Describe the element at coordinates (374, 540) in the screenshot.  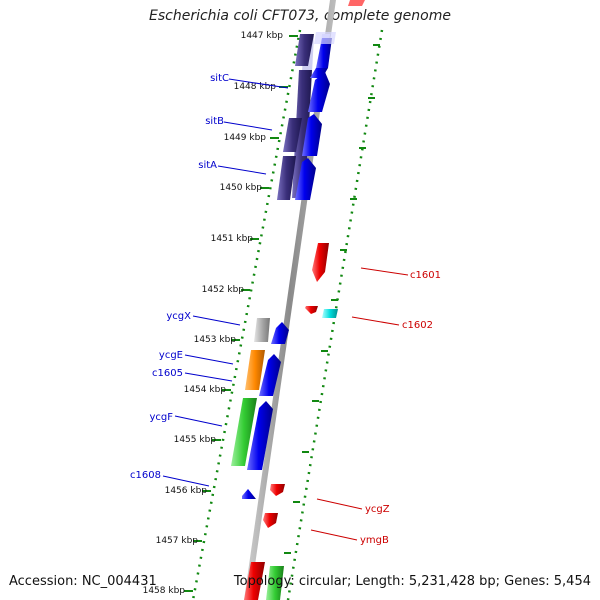
I see `gene-label-ymgB: ymgB` at that location.